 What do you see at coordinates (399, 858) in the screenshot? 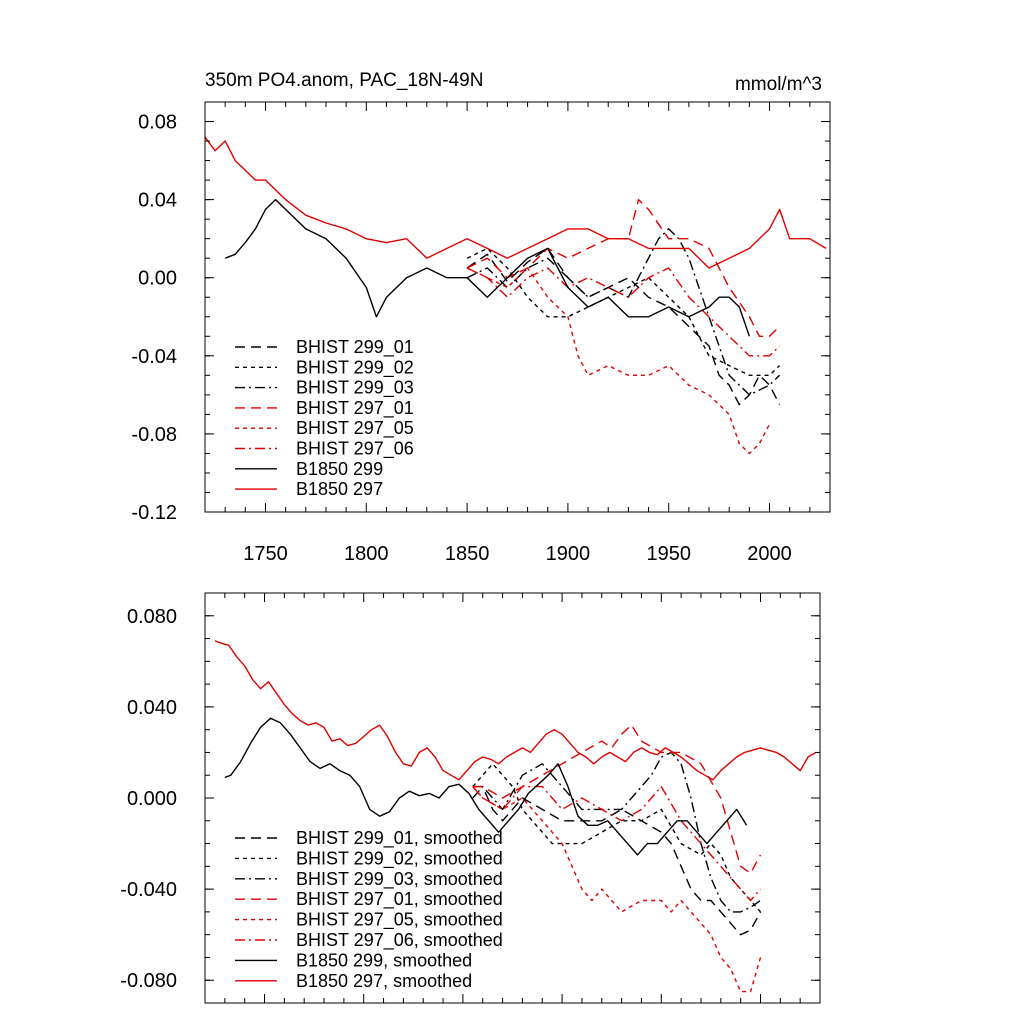
I see `legend-label: BHIST 299_02, smoothed` at bounding box center [399, 858].